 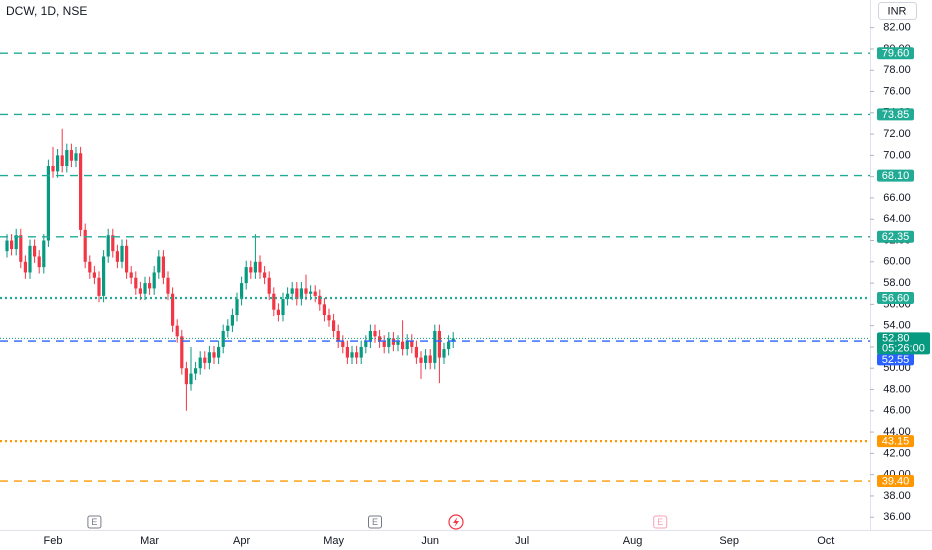 I want to click on level-label: 52.55, so click(x=896, y=360).